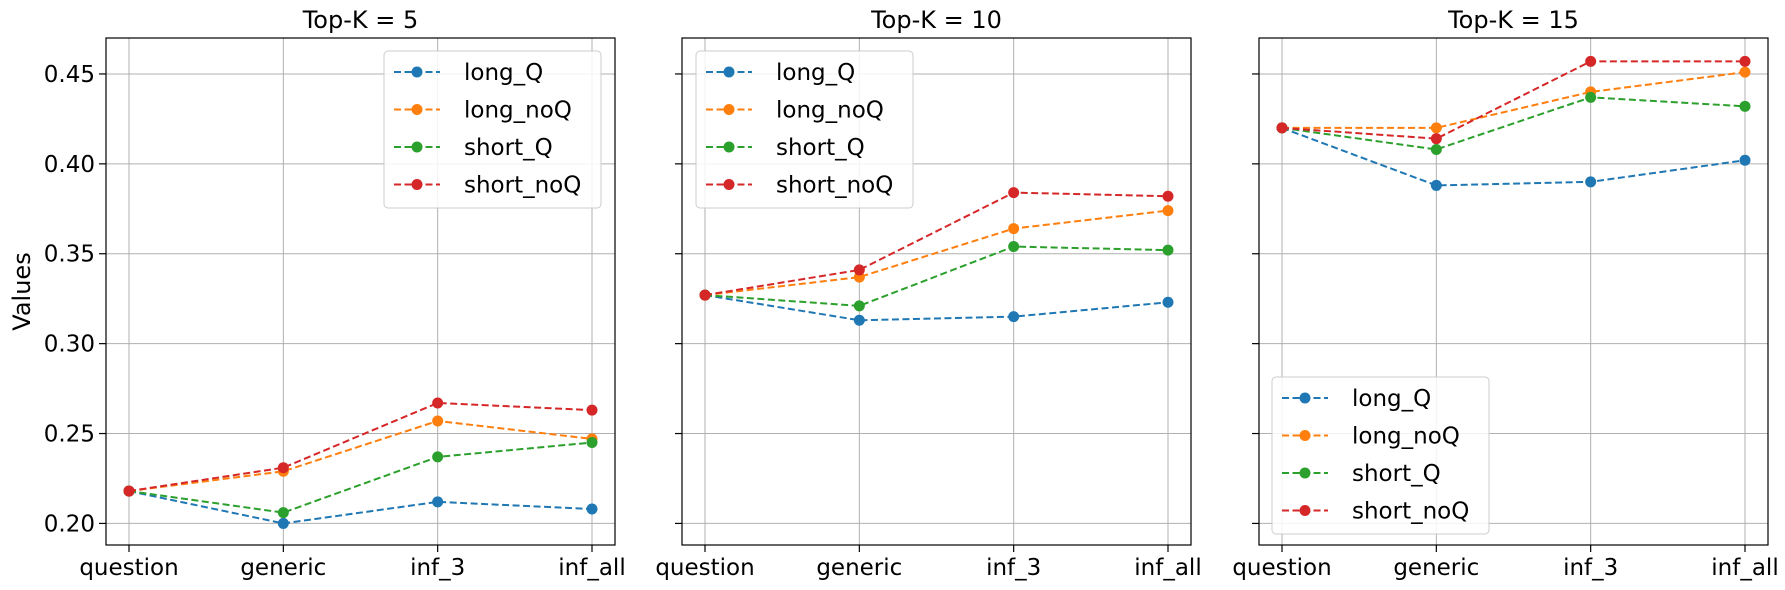 This screenshot has width=1785, height=590. I want to click on y-axis-label: Values, so click(22, 291).